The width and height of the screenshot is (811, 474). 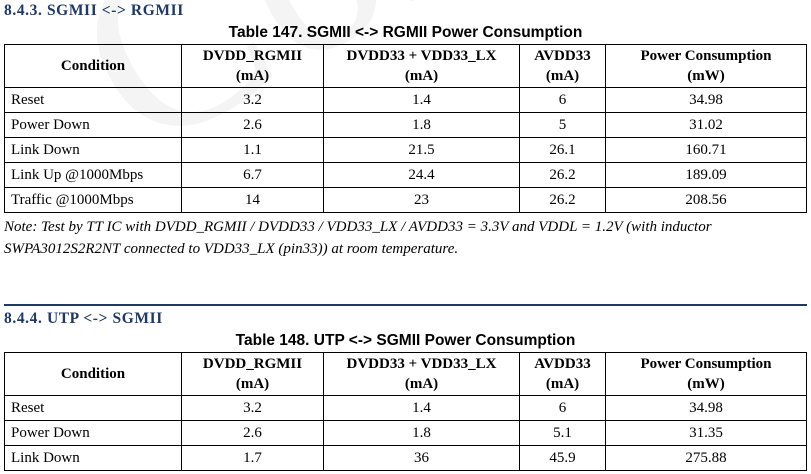 I want to click on cell-dvdd-rgmii: 6.7, so click(x=252, y=175).